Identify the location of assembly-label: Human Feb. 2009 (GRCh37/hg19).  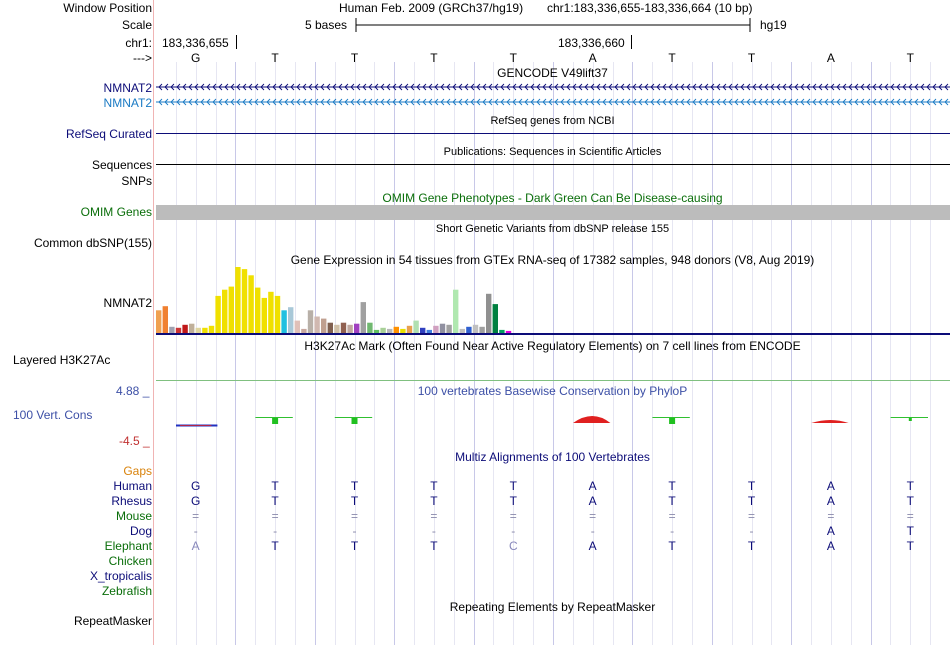
(431, 8).